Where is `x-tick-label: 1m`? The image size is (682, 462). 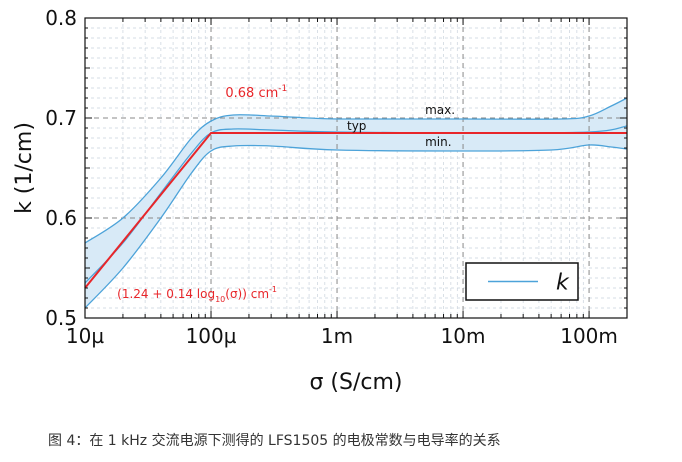
x-tick-label: 1m is located at coordinates (337, 336).